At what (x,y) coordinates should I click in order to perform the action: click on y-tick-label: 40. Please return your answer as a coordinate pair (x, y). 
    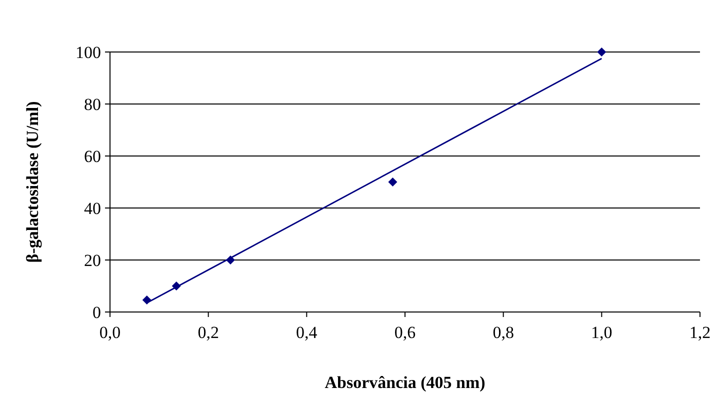
    Looking at the image, I should click on (92, 208).